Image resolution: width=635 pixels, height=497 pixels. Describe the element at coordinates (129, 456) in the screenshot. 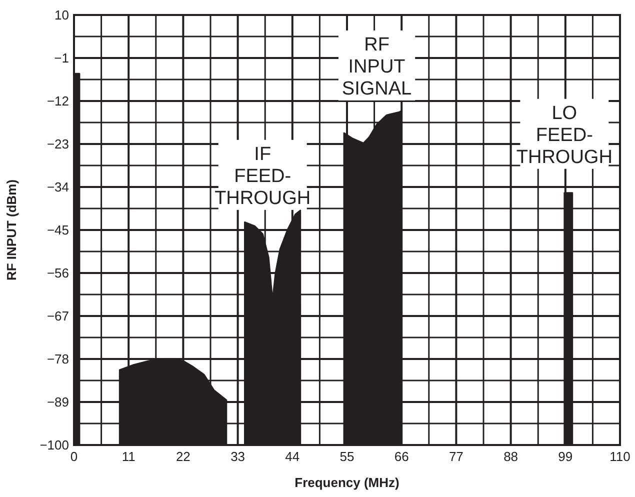

I see `x-tick-label: 11` at that location.